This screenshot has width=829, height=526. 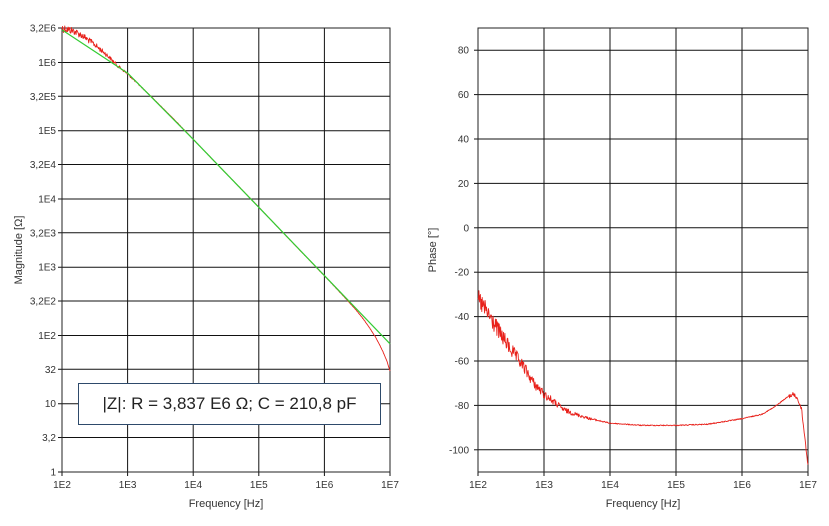 I want to click on magnitude-ytick-label: 3,2E4, so click(x=43, y=165).